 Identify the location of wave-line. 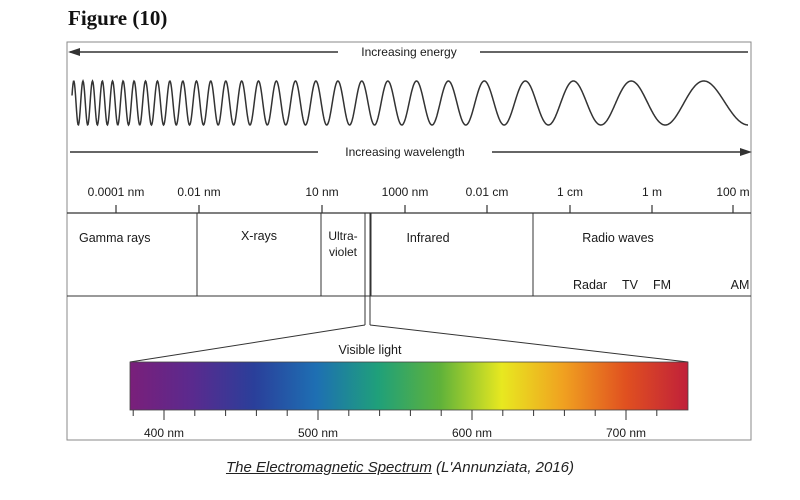
(409, 103).